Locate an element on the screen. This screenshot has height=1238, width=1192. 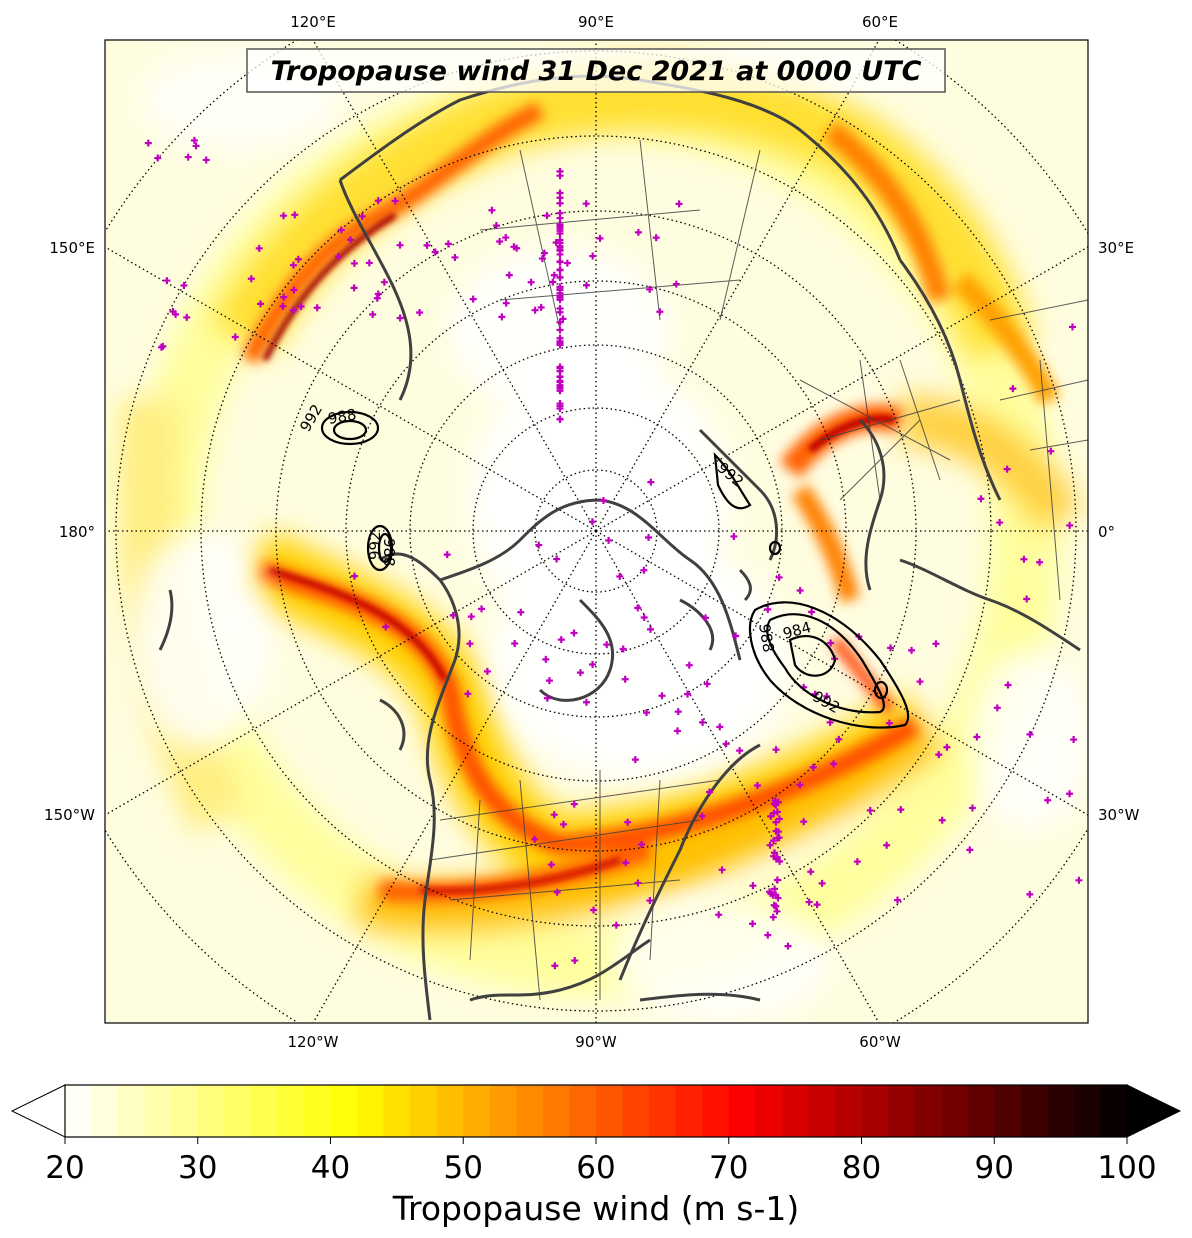
contour-label: 988 is located at coordinates (389, 552).